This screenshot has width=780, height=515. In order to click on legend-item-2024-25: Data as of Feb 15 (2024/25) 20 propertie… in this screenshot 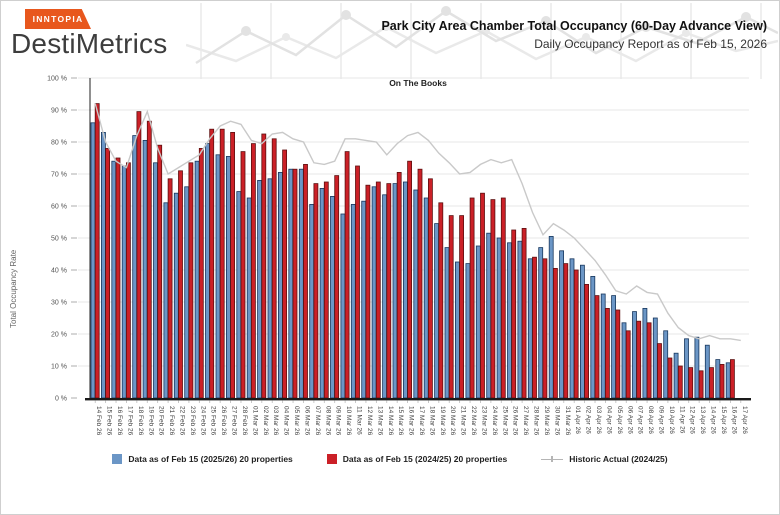, I will do `click(416, 459)`.